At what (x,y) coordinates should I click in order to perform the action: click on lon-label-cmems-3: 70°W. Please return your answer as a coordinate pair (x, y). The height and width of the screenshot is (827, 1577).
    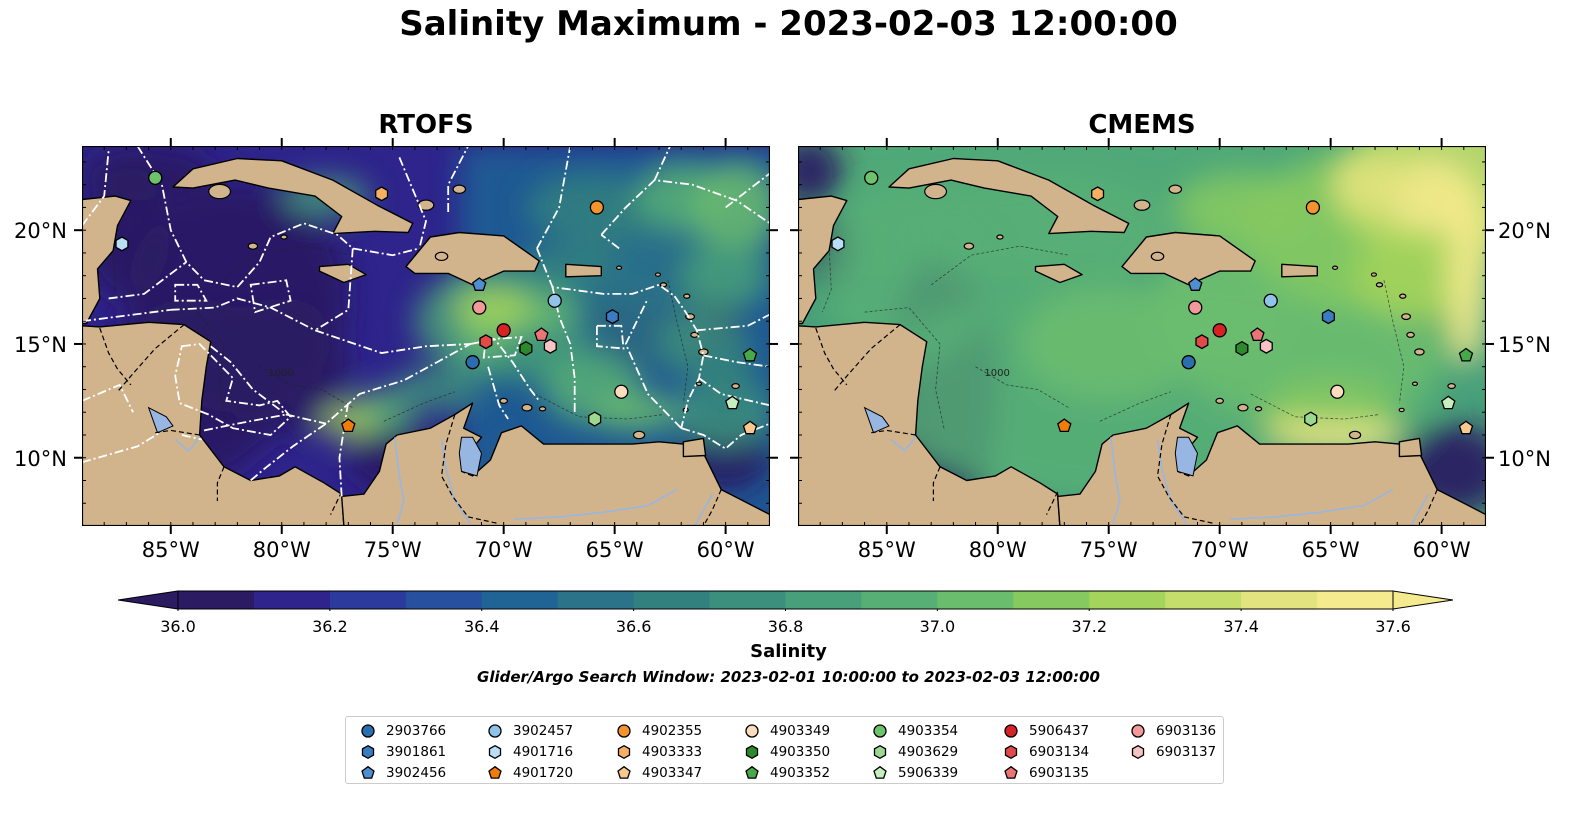
    Looking at the image, I should click on (1219, 550).